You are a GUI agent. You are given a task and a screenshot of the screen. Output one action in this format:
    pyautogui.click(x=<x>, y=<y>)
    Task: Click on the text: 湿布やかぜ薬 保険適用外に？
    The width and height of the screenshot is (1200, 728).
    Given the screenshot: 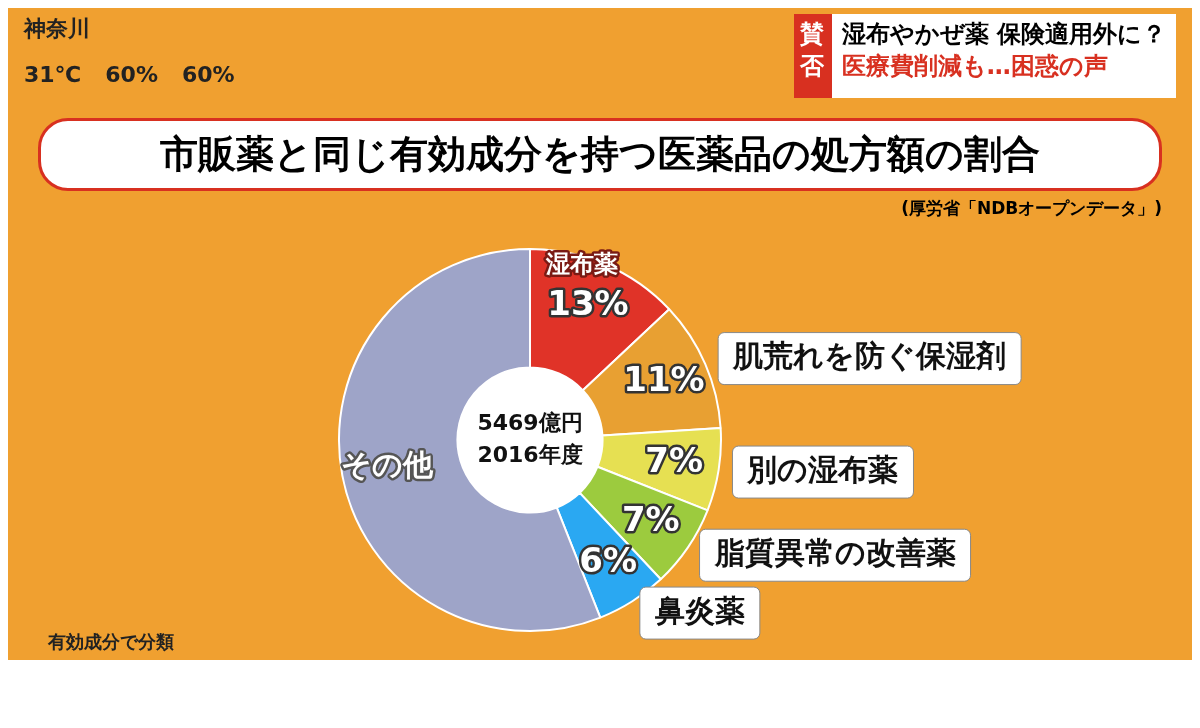 What is the action you would take?
    pyautogui.click(x=1003, y=34)
    